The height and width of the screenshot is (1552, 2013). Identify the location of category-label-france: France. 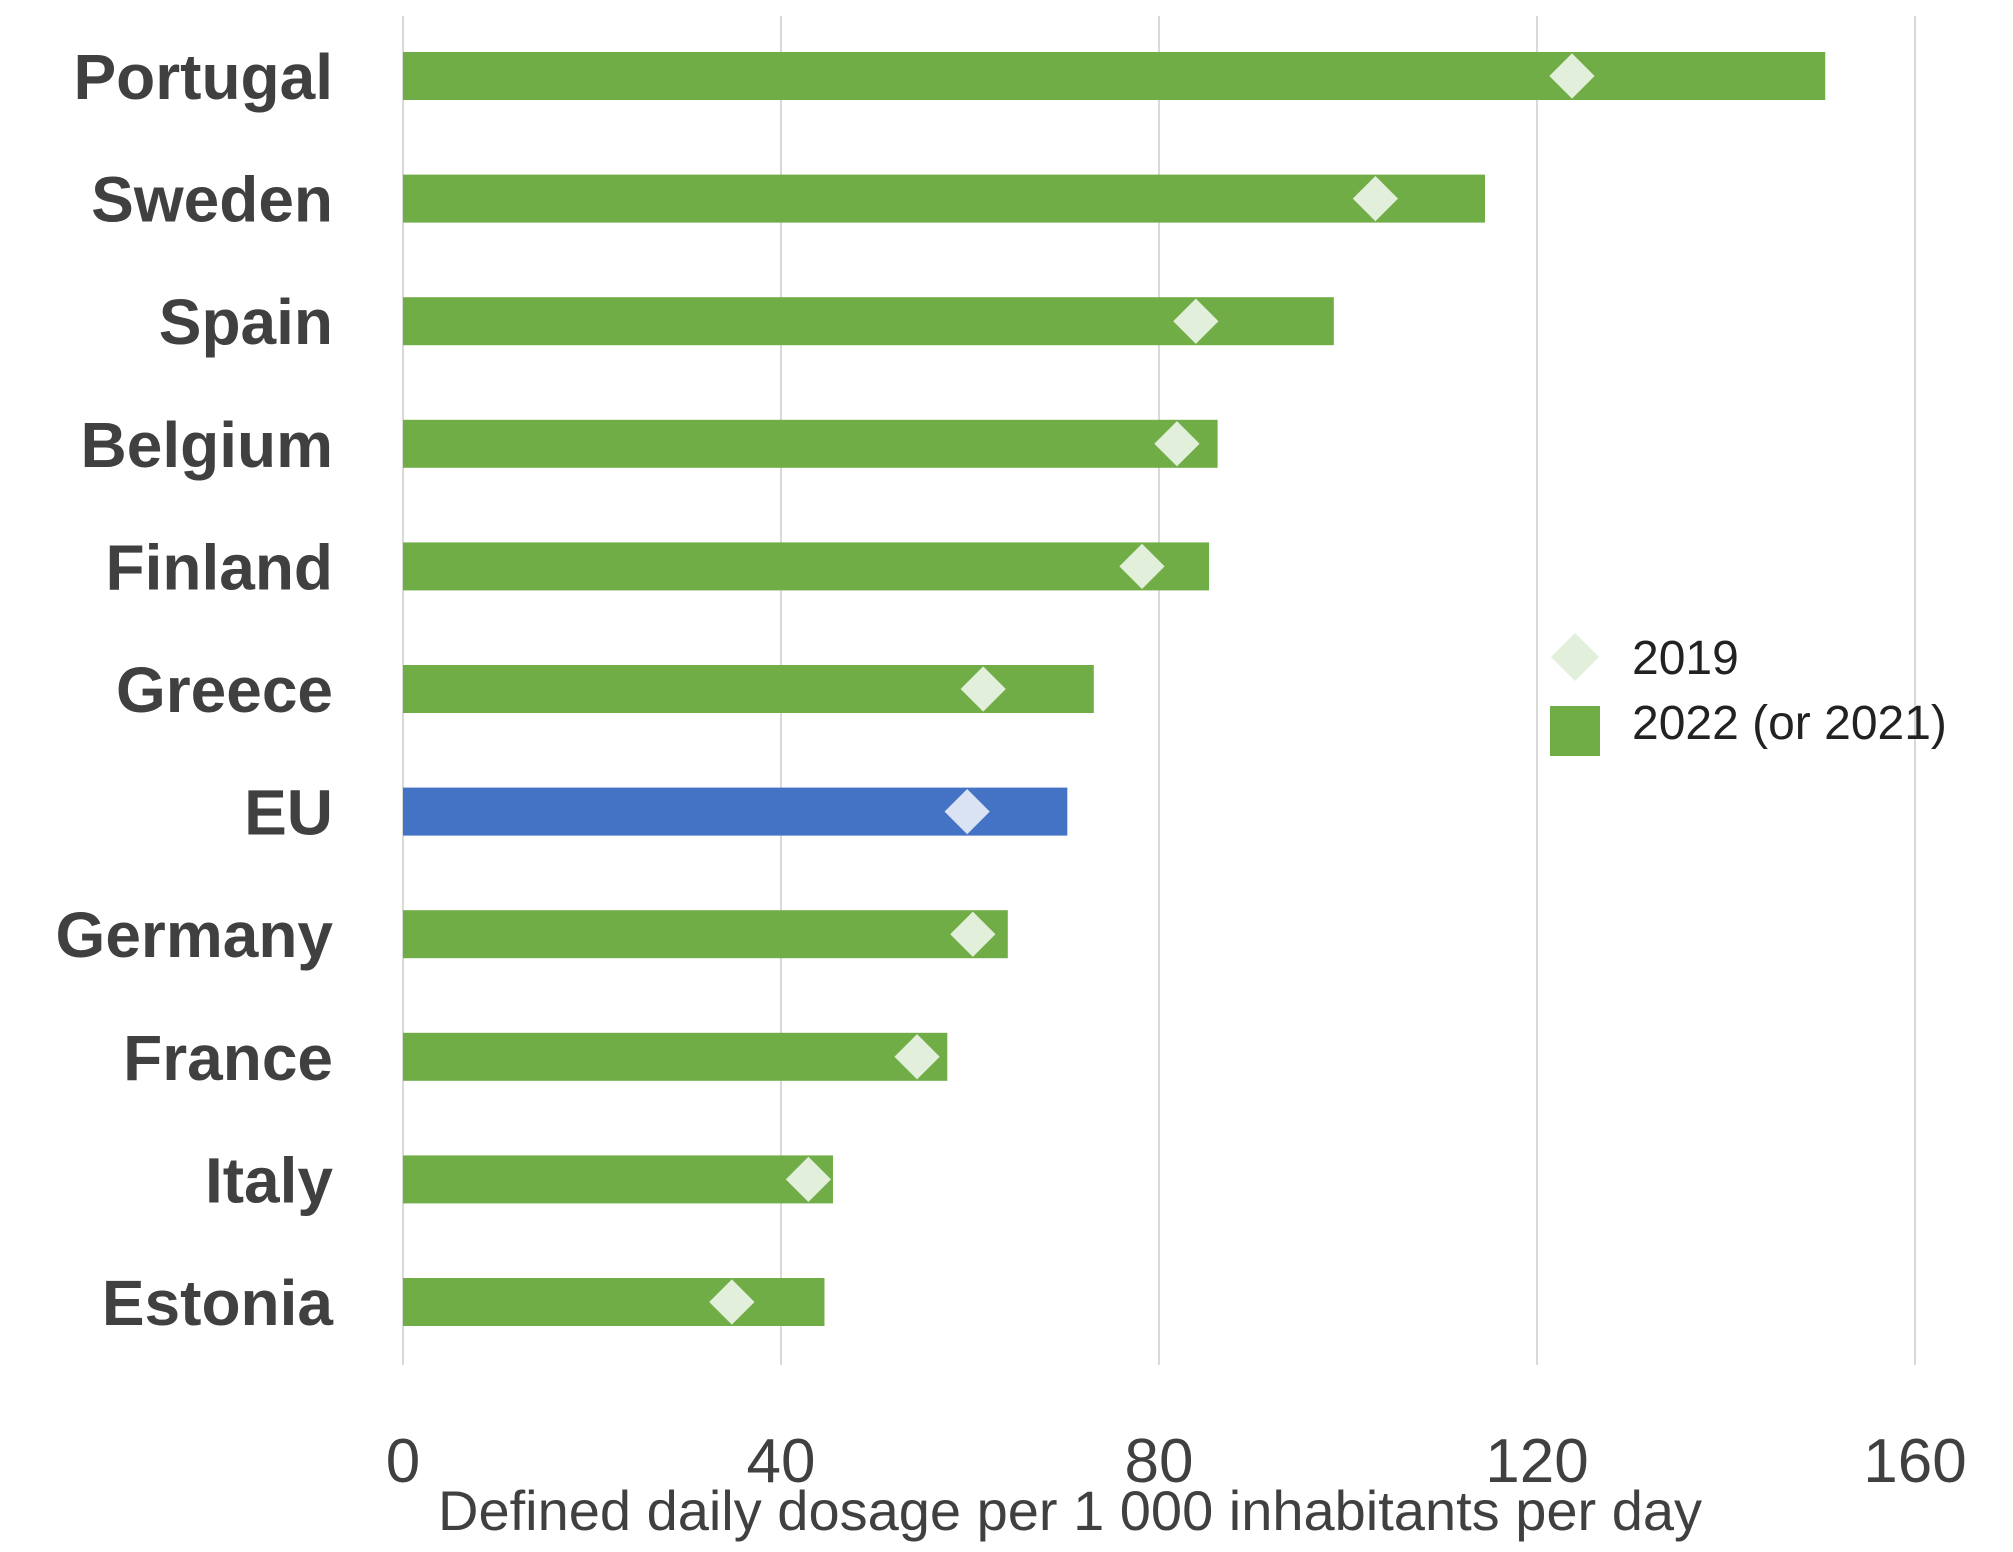
(228, 1058).